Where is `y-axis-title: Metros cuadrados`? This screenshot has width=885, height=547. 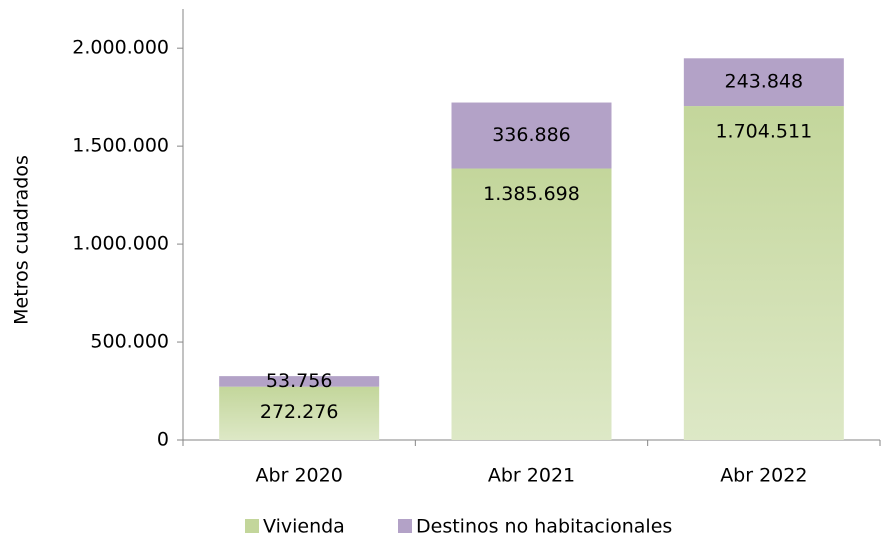
y-axis-title: Metros cuadrados is located at coordinates (22, 240).